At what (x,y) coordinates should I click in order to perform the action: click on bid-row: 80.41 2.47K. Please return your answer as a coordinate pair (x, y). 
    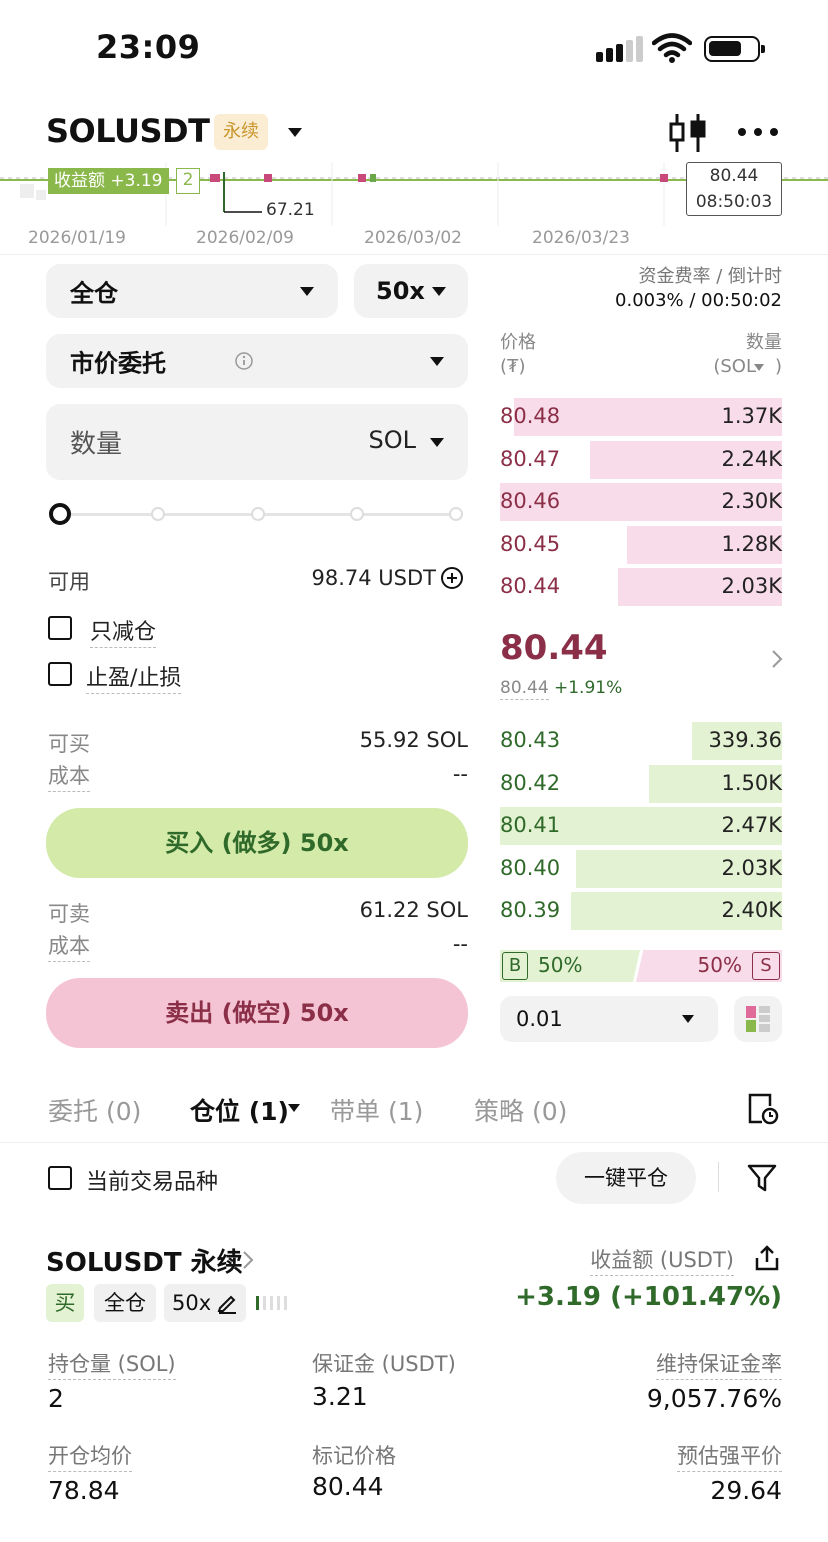
    Looking at the image, I should click on (641, 826).